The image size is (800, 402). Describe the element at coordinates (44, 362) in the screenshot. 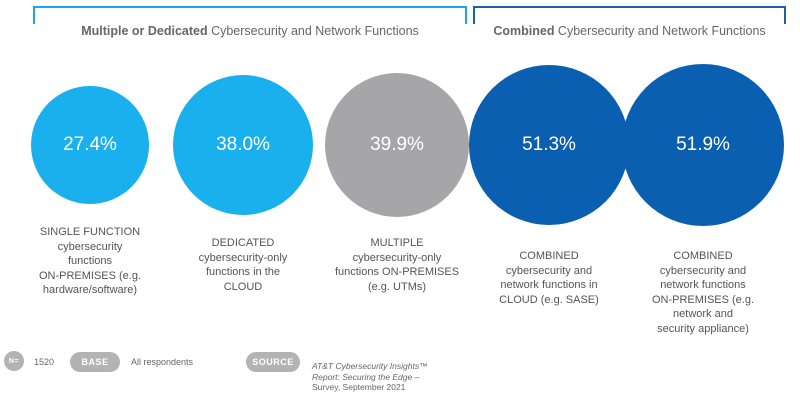

I see `n-value: 1520` at that location.